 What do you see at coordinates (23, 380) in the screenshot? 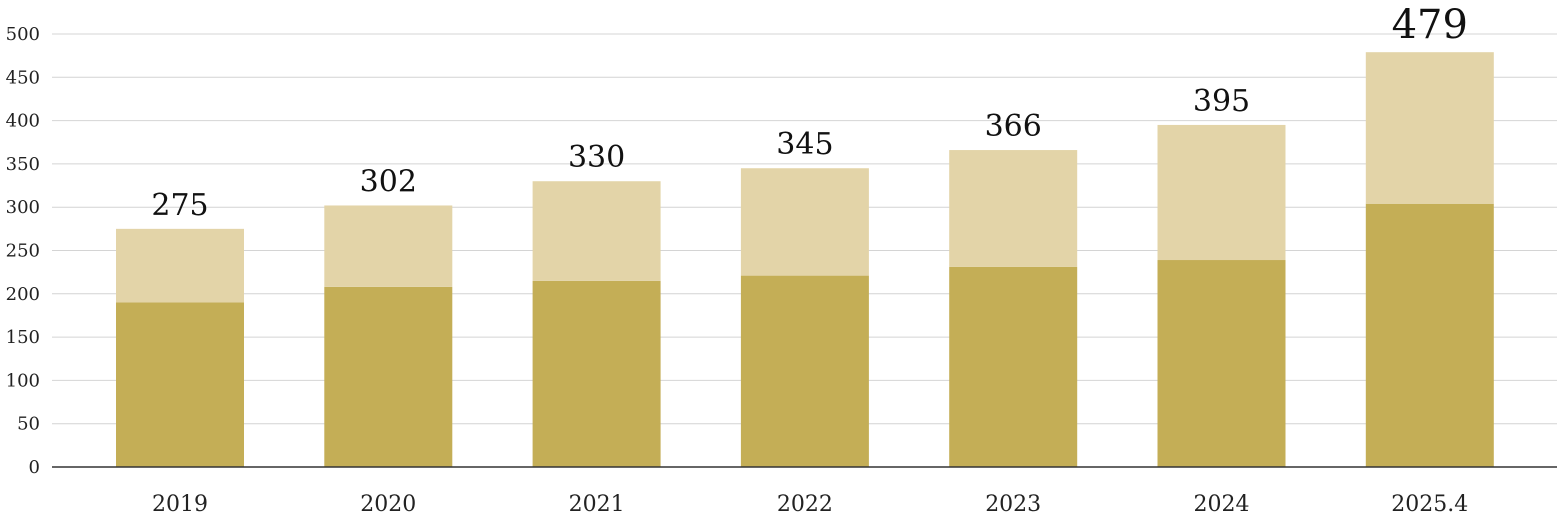
I see `y-tick-label: 100` at bounding box center [23, 380].